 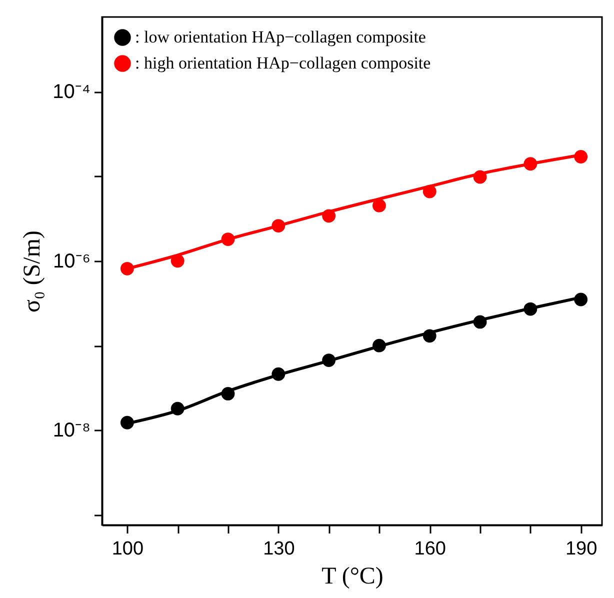 I want to click on legend-label: : high orientation HAp−collagen composite, so click(x=283, y=63).